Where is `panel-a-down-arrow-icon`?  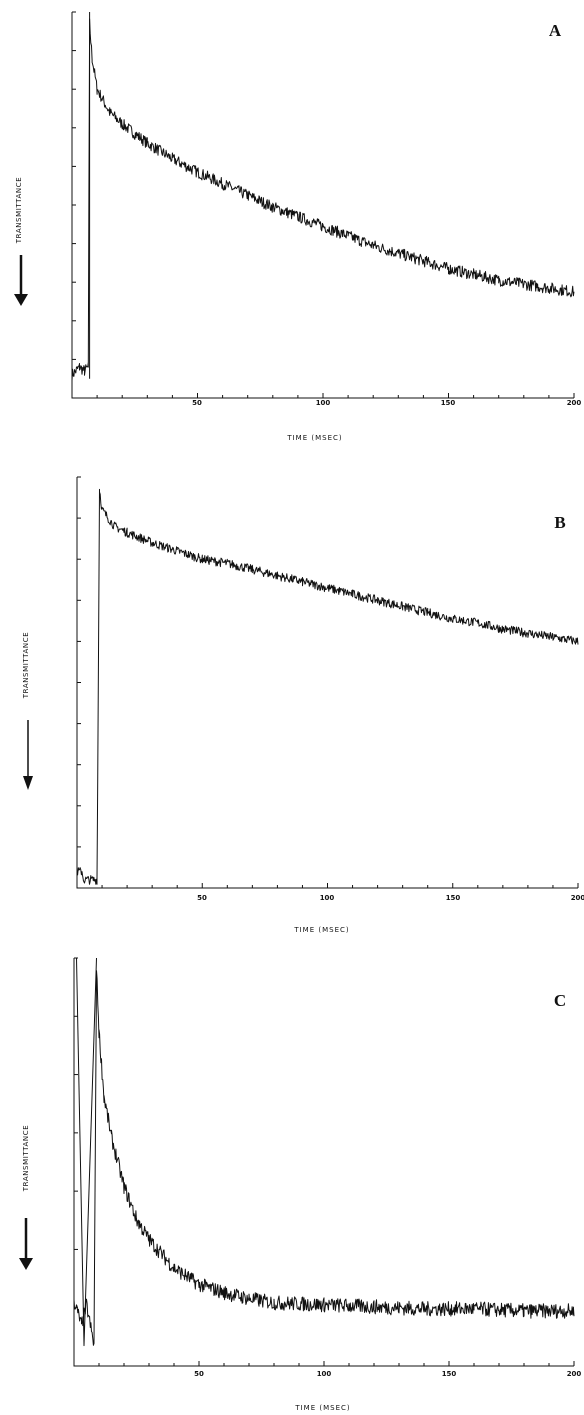 panel-a-down-arrow-icon is located at coordinates (21, 280).